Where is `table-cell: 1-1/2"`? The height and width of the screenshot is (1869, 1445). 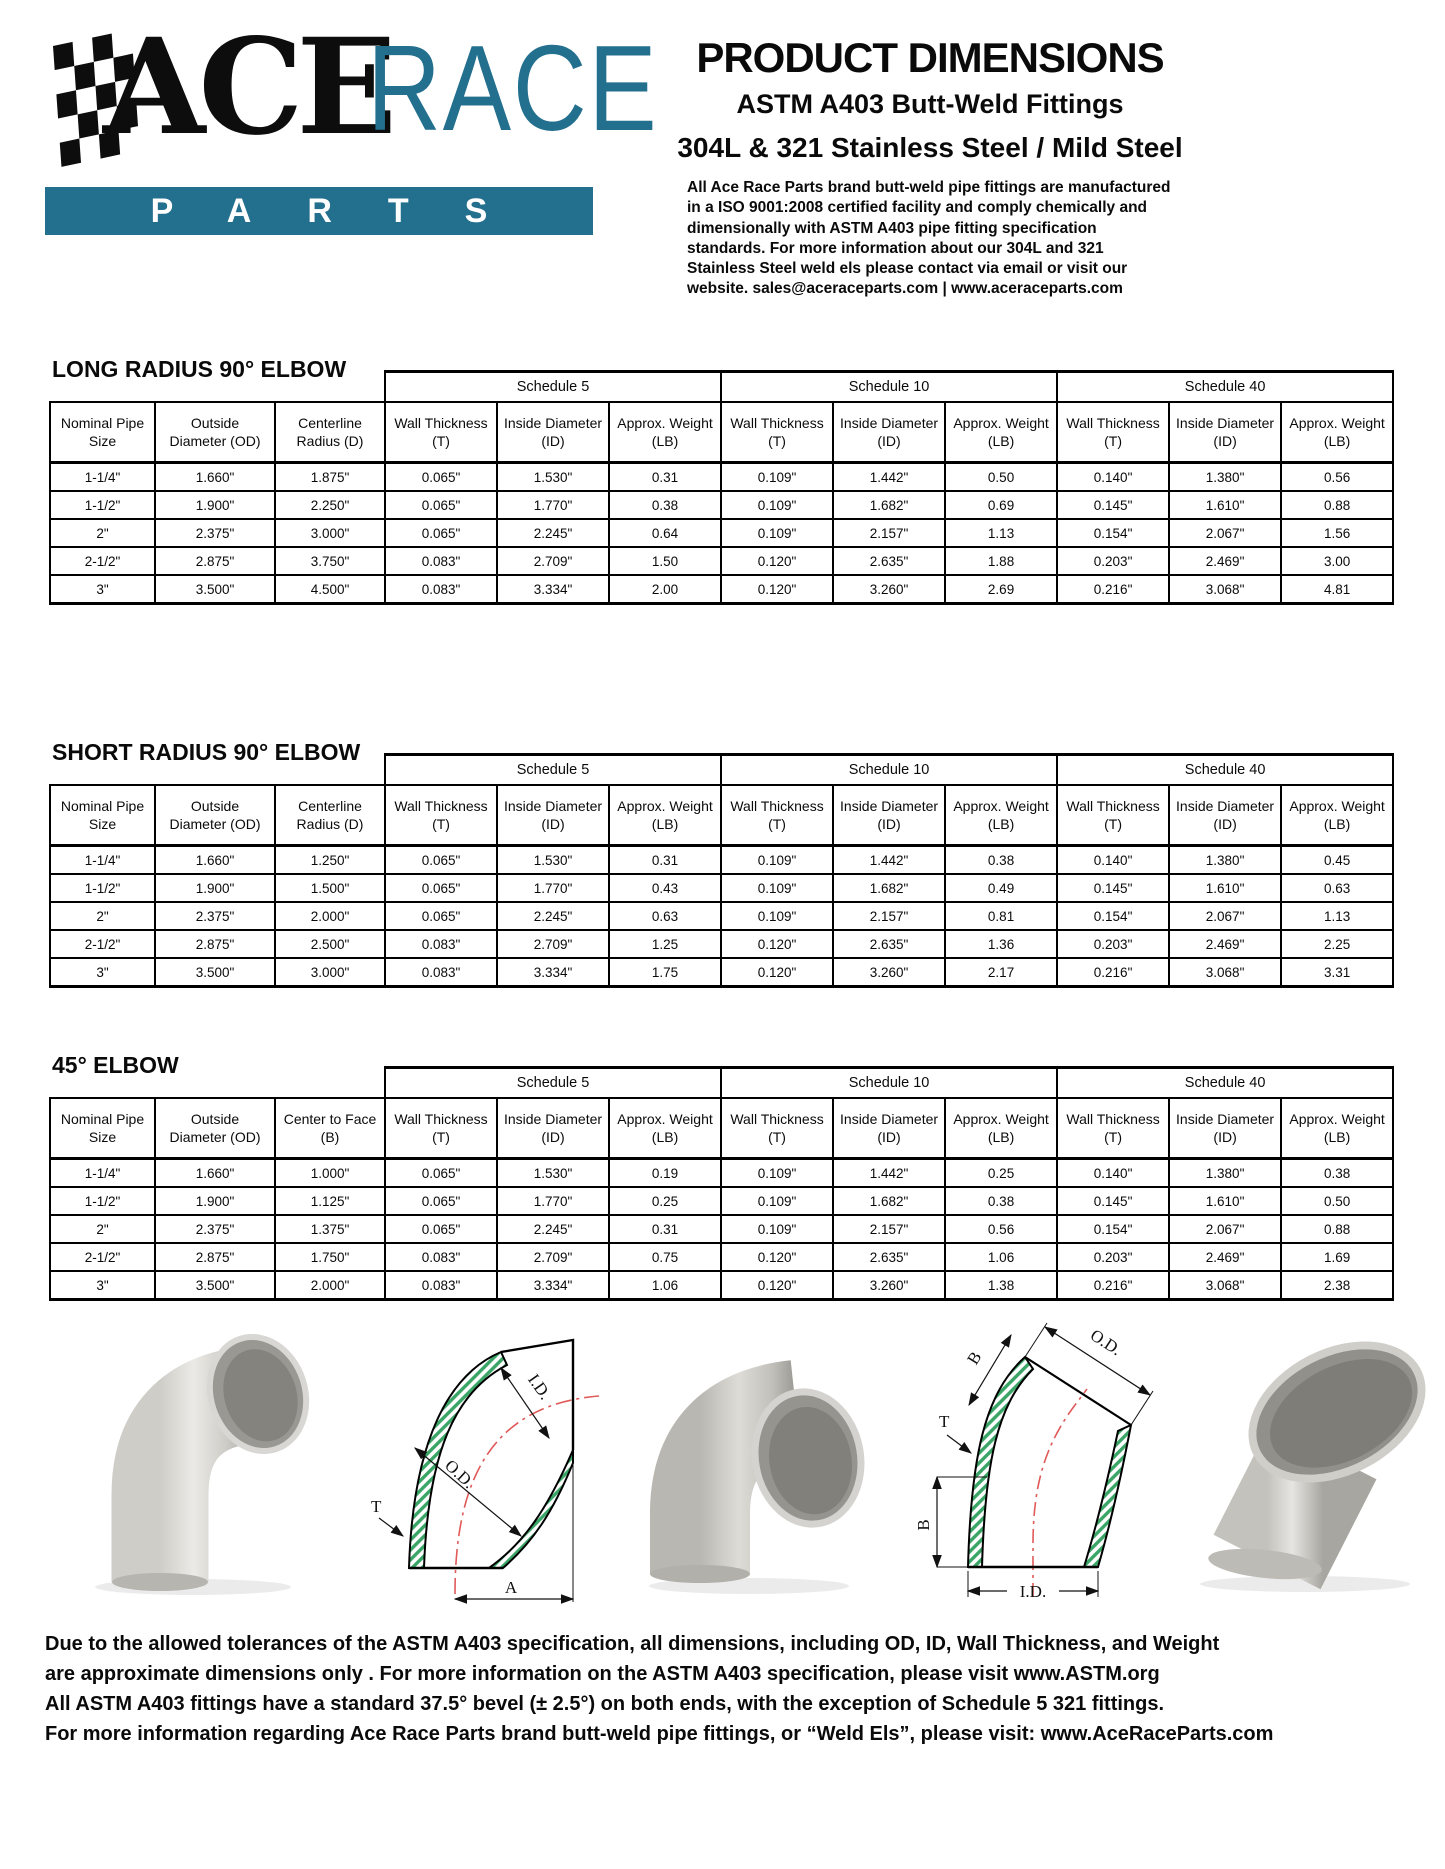 table-cell: 1-1/2" is located at coordinates (102, 888).